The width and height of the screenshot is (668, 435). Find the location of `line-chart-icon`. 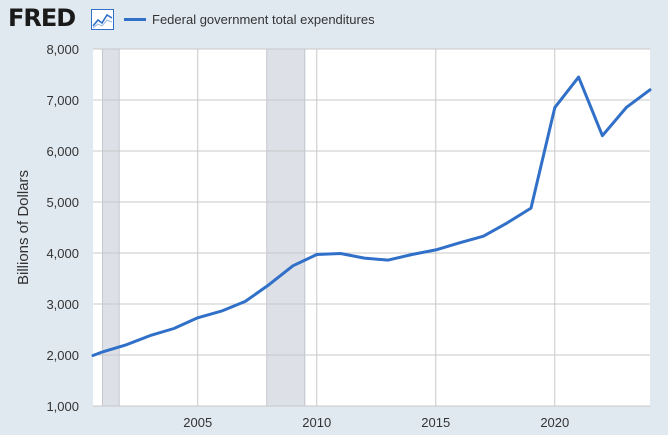

line-chart-icon is located at coordinates (102, 19).